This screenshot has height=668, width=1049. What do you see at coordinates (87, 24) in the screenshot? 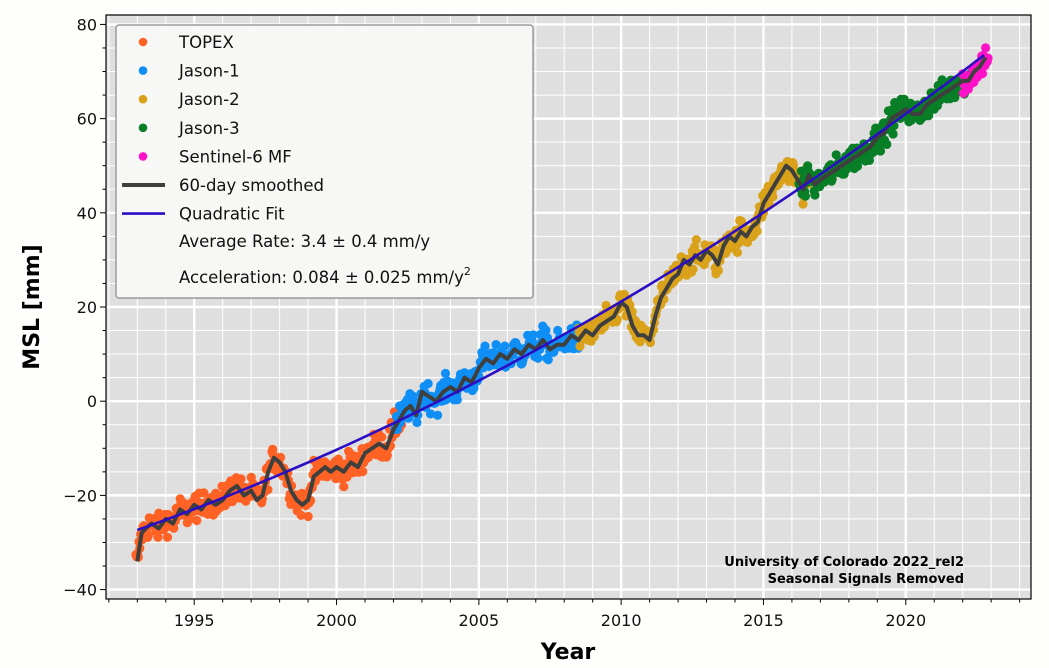
I see `y-tick-label: 80` at bounding box center [87, 24].